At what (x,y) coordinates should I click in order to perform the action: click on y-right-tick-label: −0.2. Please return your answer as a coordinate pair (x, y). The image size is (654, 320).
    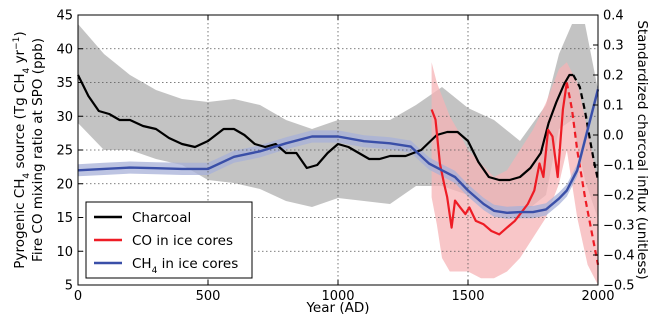
    Looking at the image, I should click on (619, 196).